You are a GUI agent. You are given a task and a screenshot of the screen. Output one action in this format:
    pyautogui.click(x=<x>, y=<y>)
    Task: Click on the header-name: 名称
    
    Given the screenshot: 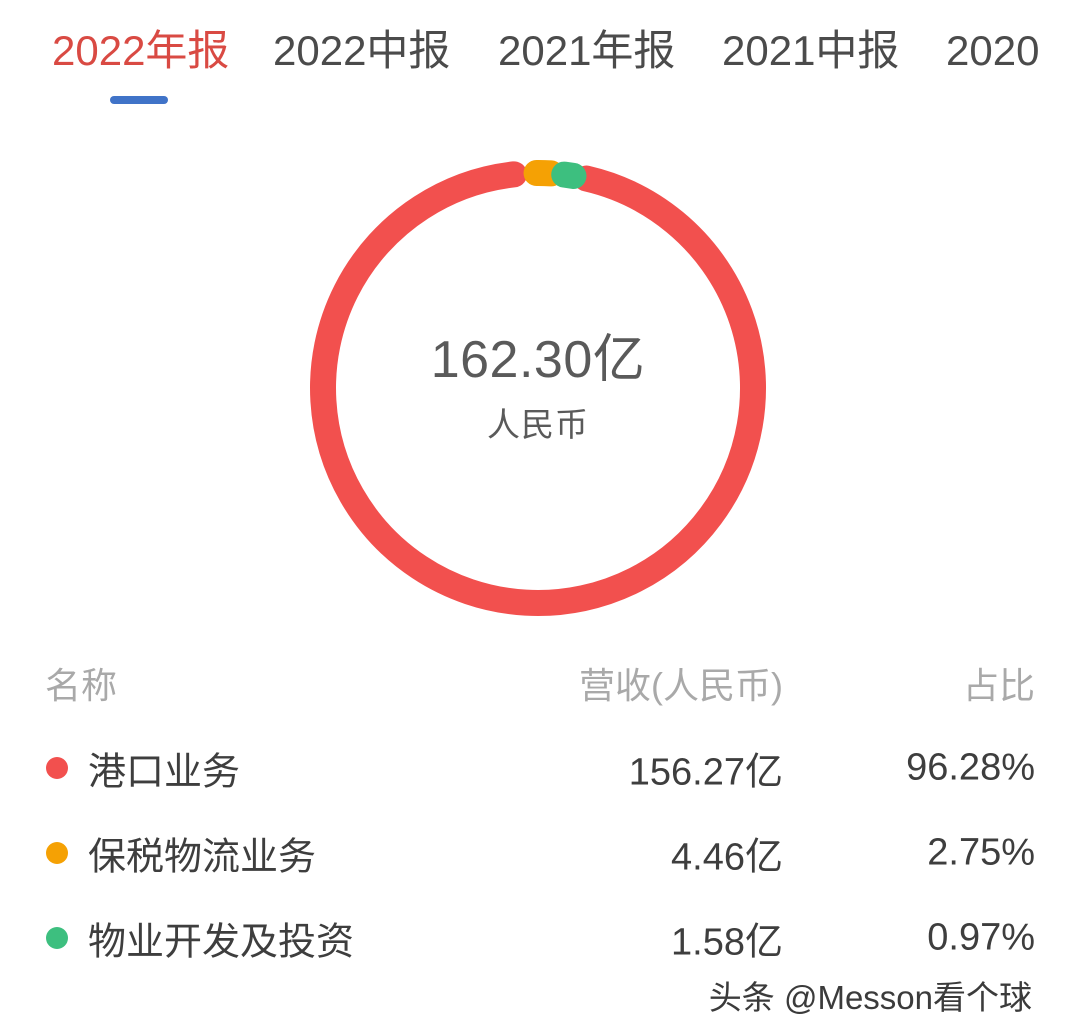 What is the action you would take?
    pyautogui.click(x=81, y=685)
    